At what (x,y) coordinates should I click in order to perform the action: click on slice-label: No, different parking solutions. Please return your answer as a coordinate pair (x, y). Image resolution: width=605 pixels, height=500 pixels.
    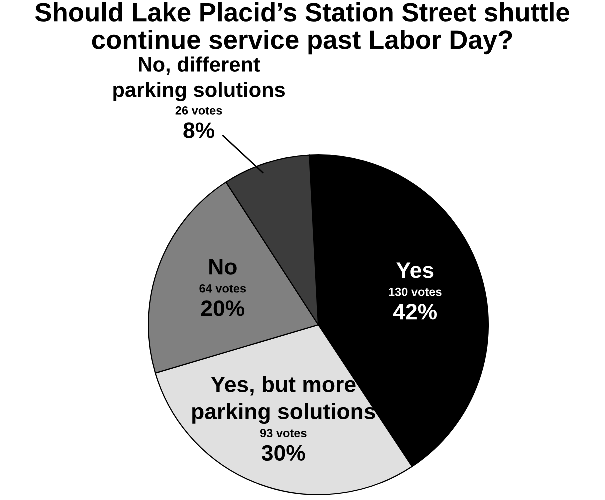
    Looking at the image, I should click on (200, 79).